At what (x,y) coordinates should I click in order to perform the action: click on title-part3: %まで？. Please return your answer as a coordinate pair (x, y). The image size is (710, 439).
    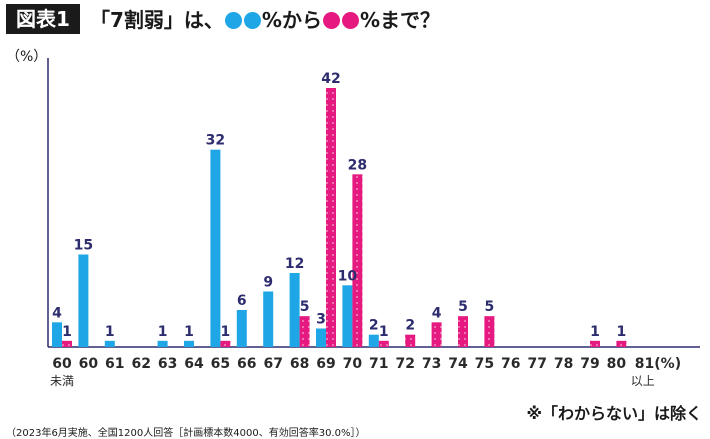
    Looking at the image, I should click on (400, 20).